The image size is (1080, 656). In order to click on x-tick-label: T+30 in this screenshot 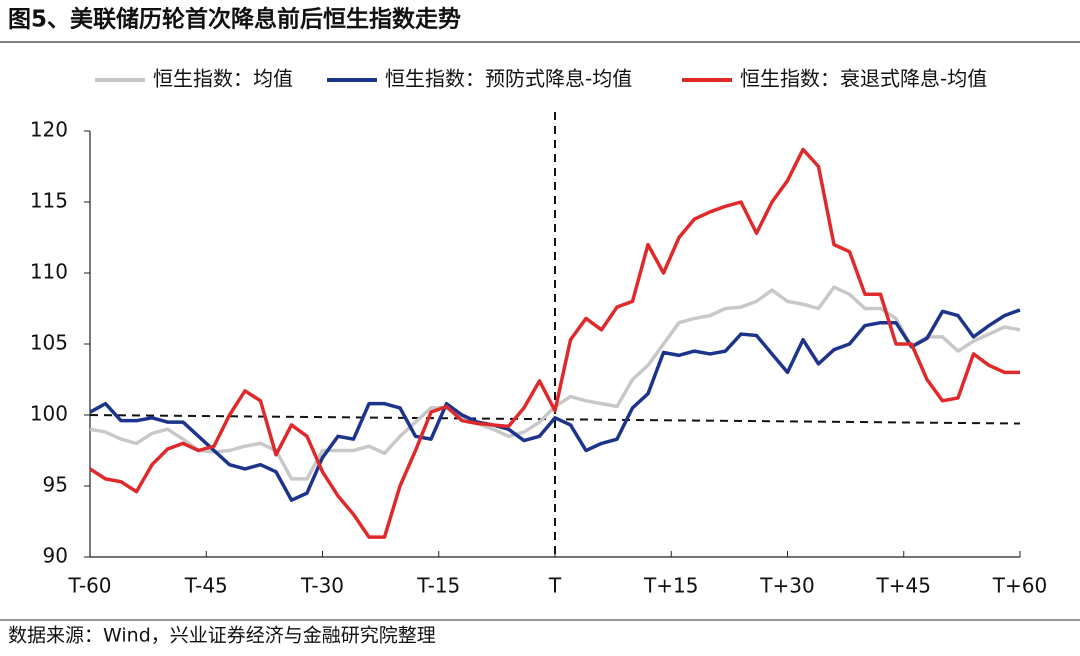, I will do `click(786, 586)`.